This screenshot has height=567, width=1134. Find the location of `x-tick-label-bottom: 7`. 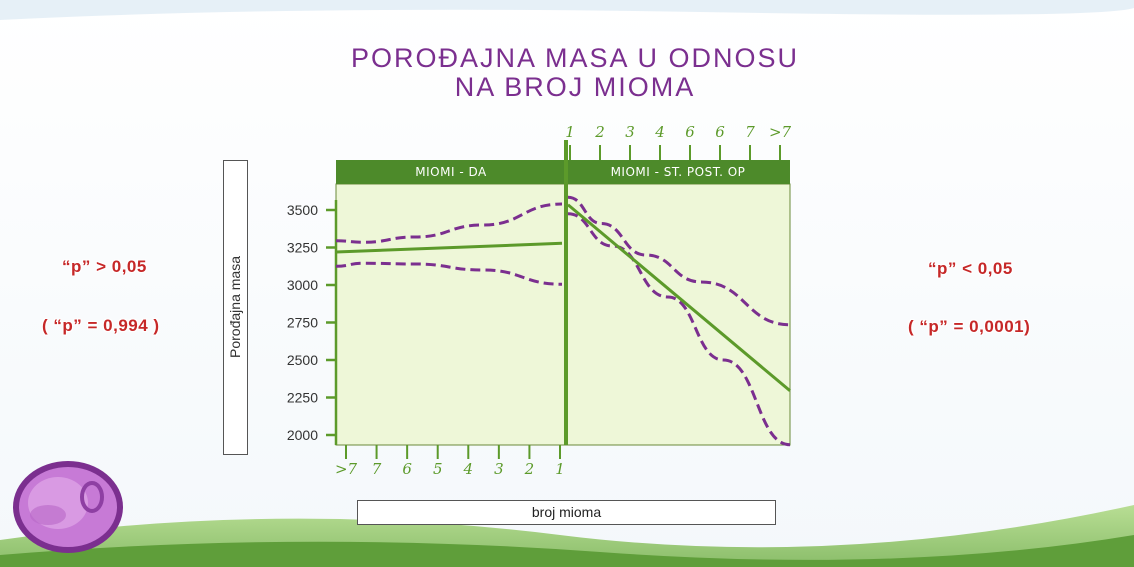

x-tick-label-bottom: 7 is located at coordinates (377, 469).